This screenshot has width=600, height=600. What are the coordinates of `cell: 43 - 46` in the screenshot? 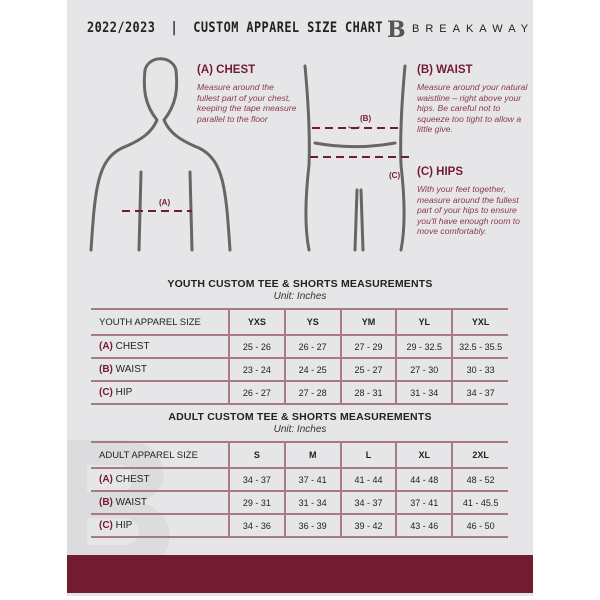 It's located at (424, 525).